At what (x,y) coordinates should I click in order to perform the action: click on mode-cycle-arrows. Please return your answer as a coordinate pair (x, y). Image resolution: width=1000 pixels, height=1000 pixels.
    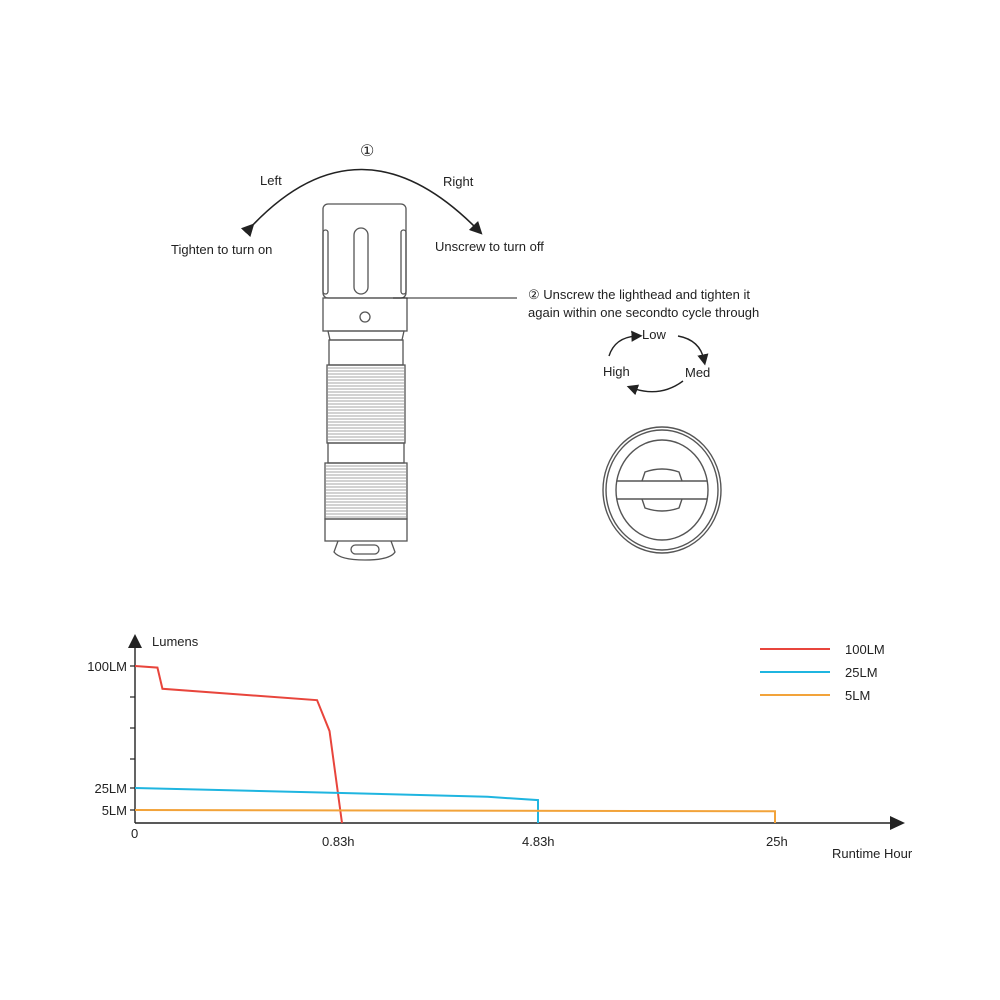
    Looking at the image, I should click on (658, 363).